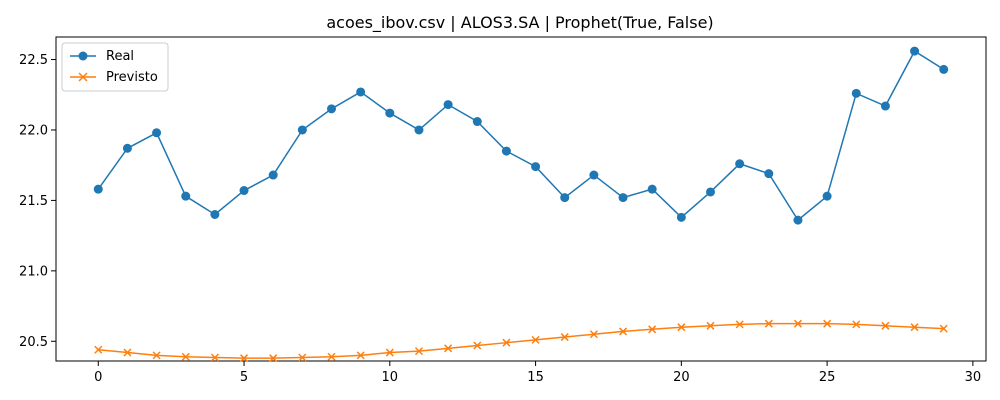 This screenshot has height=400, width=1000. Describe the element at coordinates (132, 77) in the screenshot. I see `legend-label-previsto: Previsto` at that location.